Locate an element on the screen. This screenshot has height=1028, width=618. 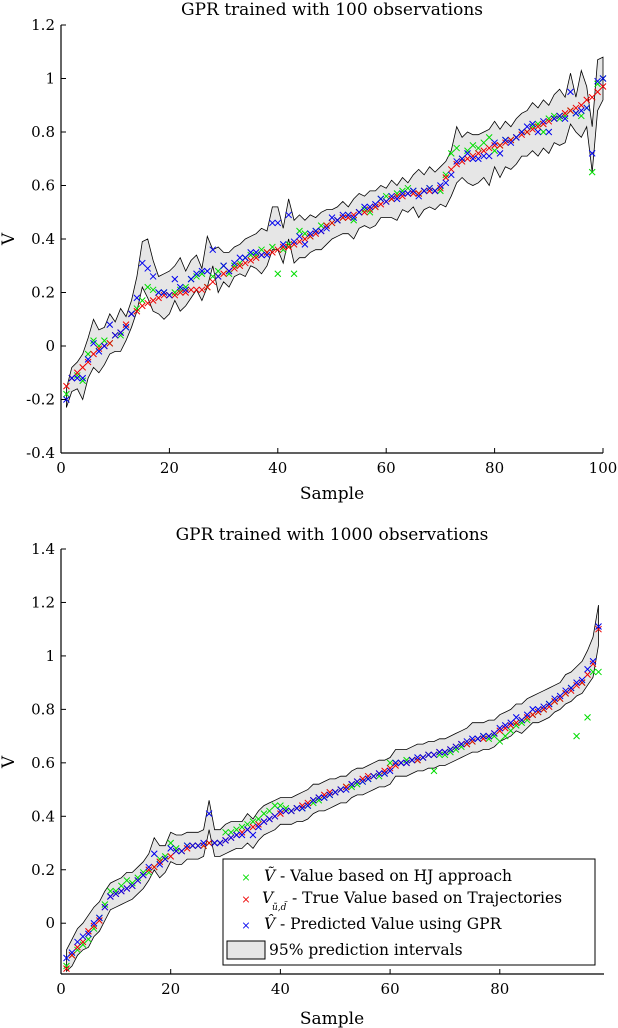
legend-label: - True Value based on Trajectories is located at coordinates (427, 898).